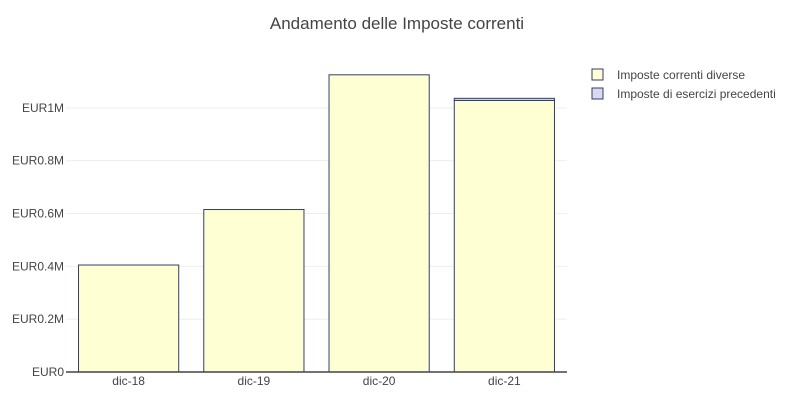 The image size is (793, 400). Describe the element at coordinates (397, 23) in the screenshot. I see `chart-title: Andamento delle Imposte correnti` at that location.